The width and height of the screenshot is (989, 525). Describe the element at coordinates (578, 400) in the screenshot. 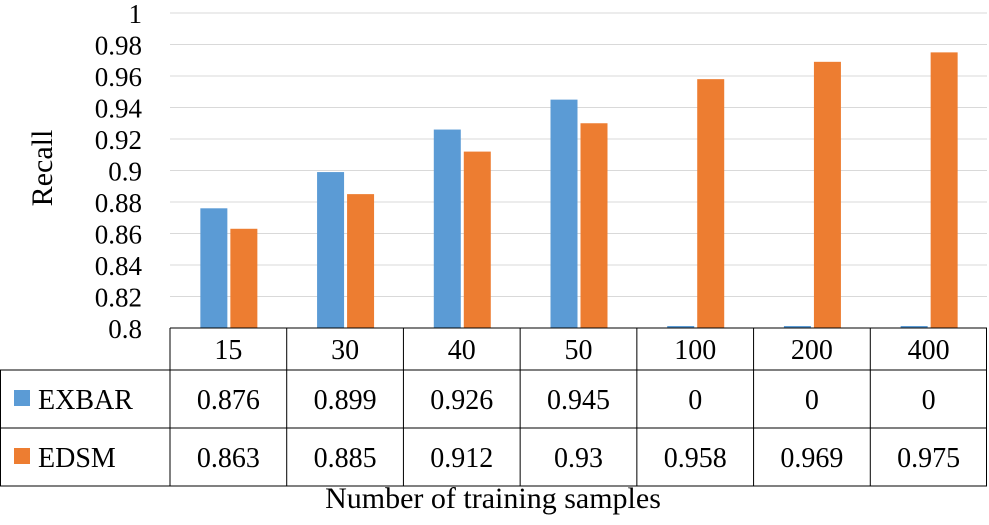

I see `data-label: 0.945` at that location.